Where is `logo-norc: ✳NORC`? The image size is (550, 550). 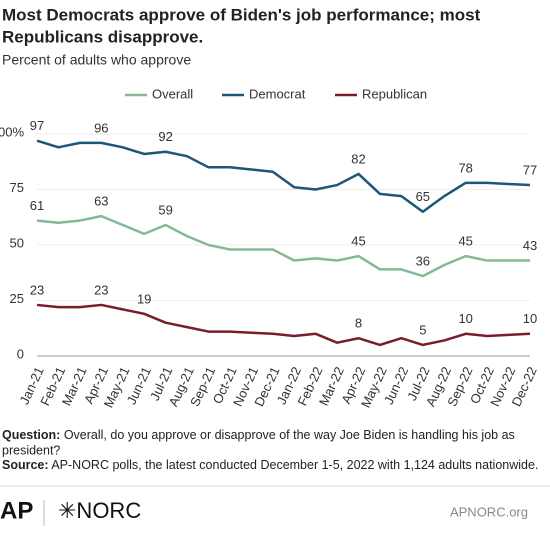
logo-norc: ✳NORC is located at coordinates (99, 510).